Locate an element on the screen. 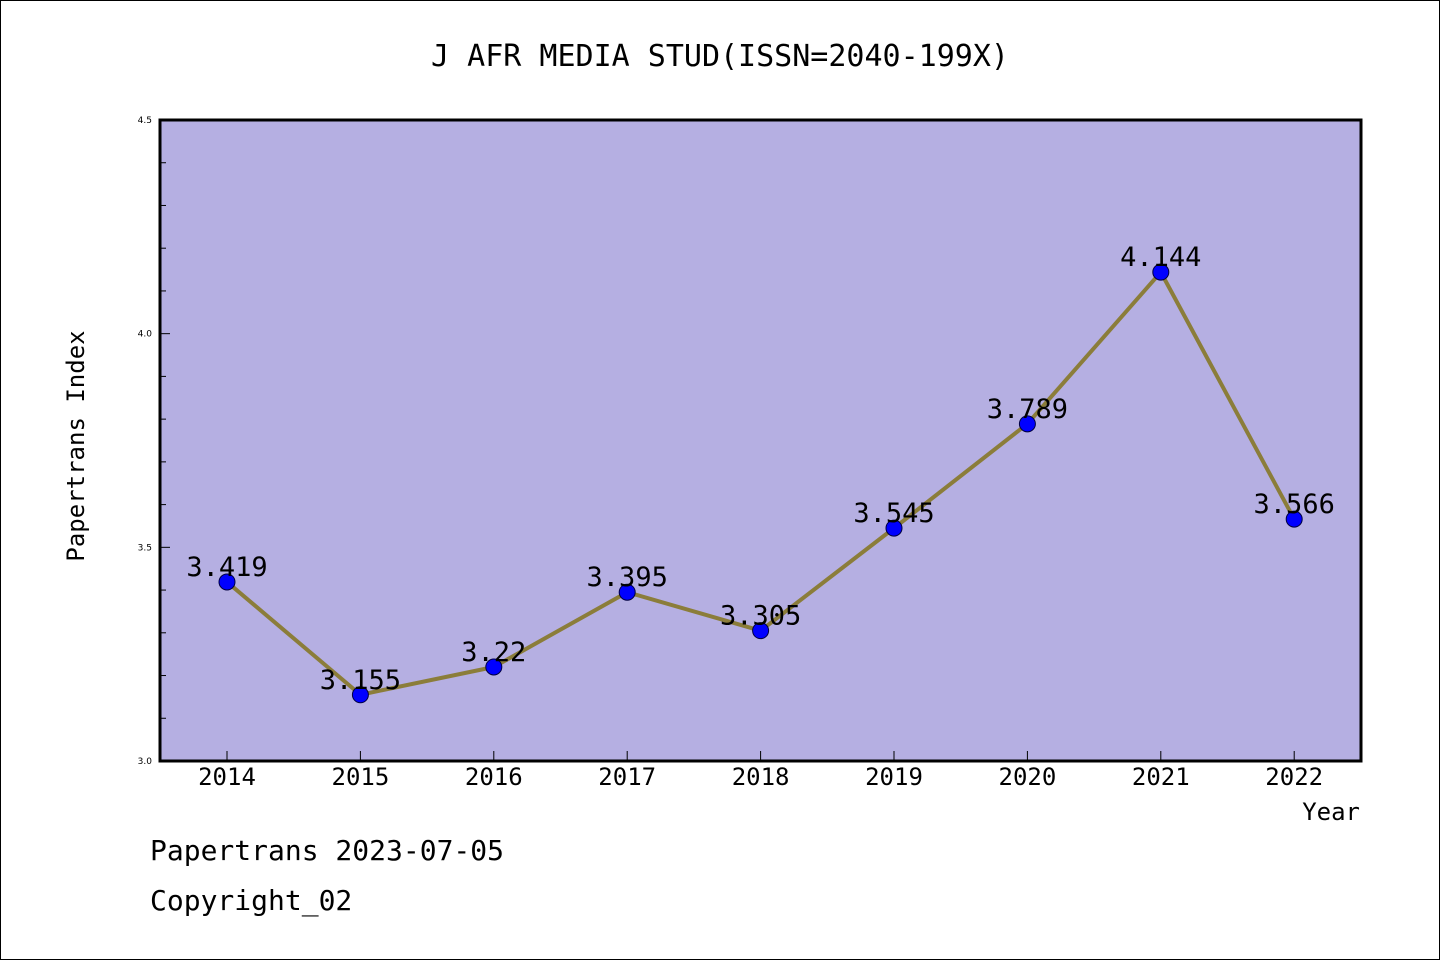 The height and width of the screenshot is (960, 1440). data-label: 3.545 is located at coordinates (893, 513).